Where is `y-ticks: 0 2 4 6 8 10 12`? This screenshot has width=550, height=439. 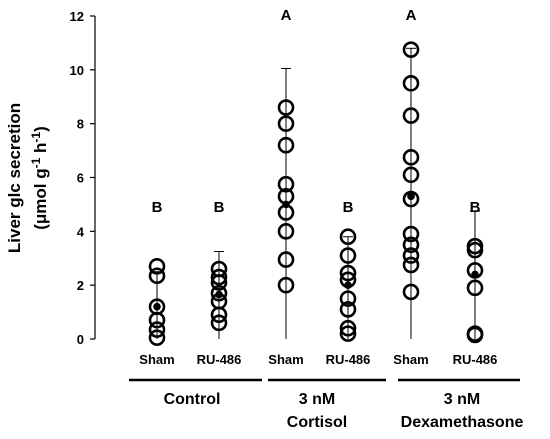 y-ticks: 0 2 4 6 8 10 12 is located at coordinates (82, 178).